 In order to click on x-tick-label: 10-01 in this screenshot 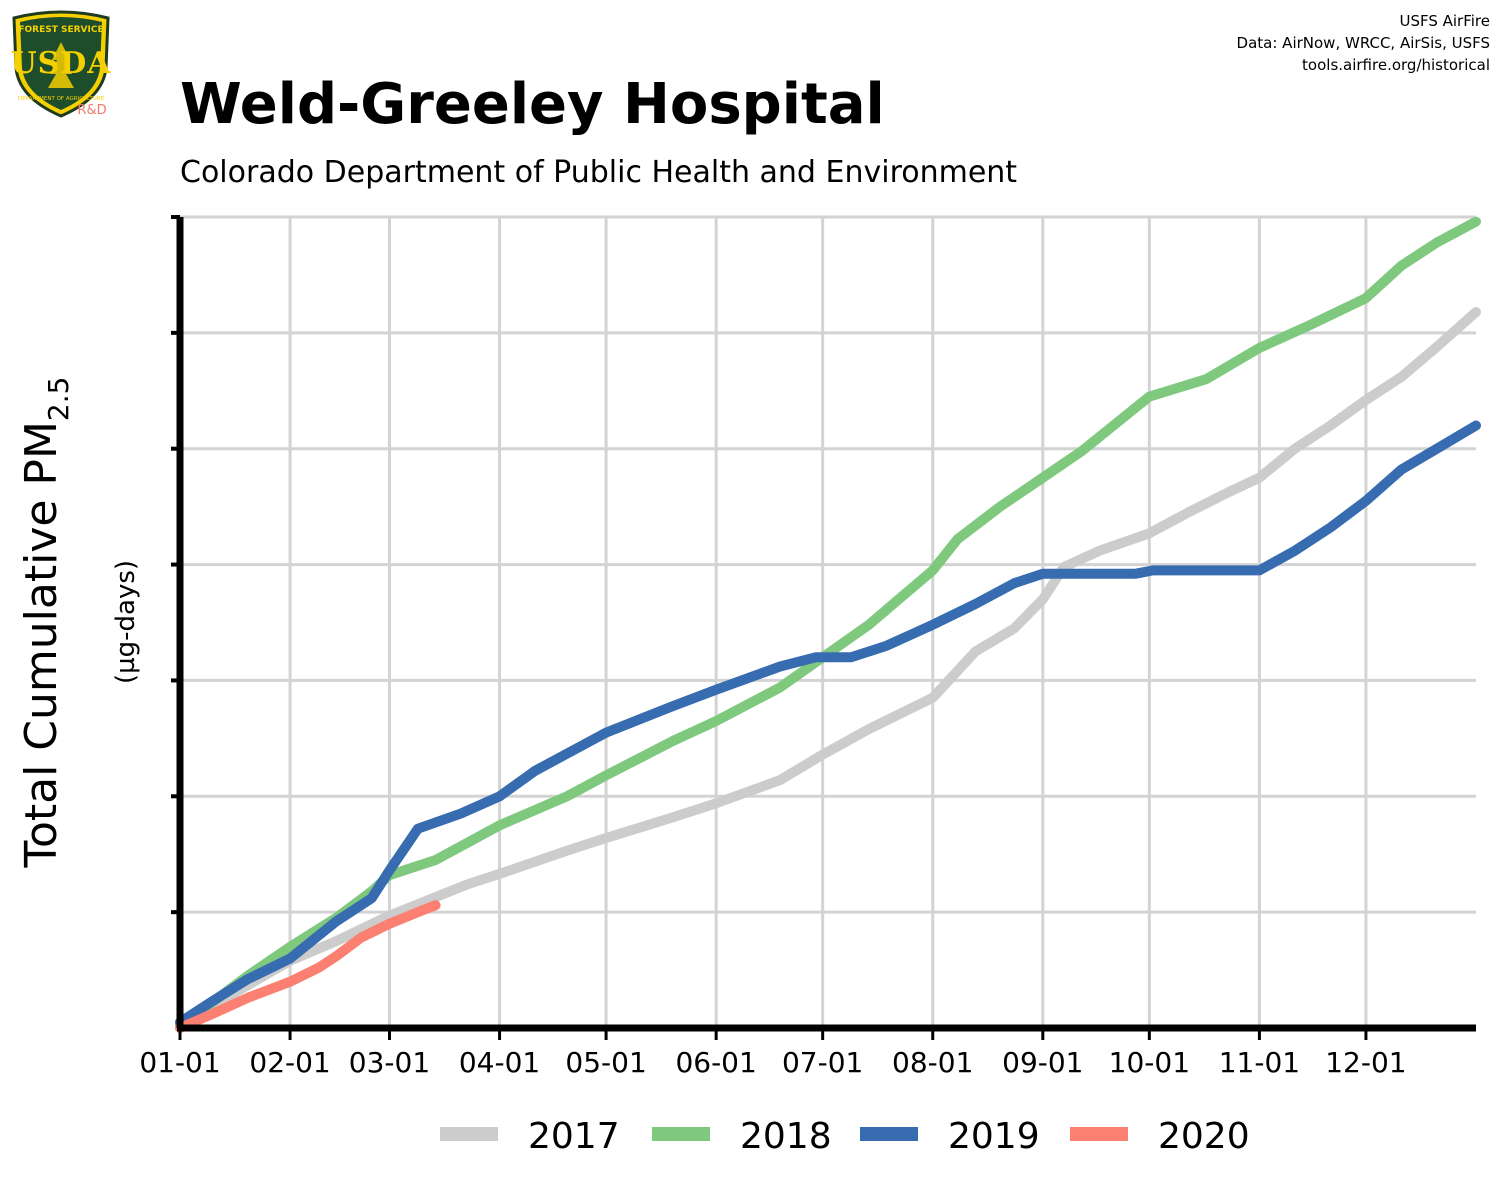, I will do `click(1149, 1062)`.